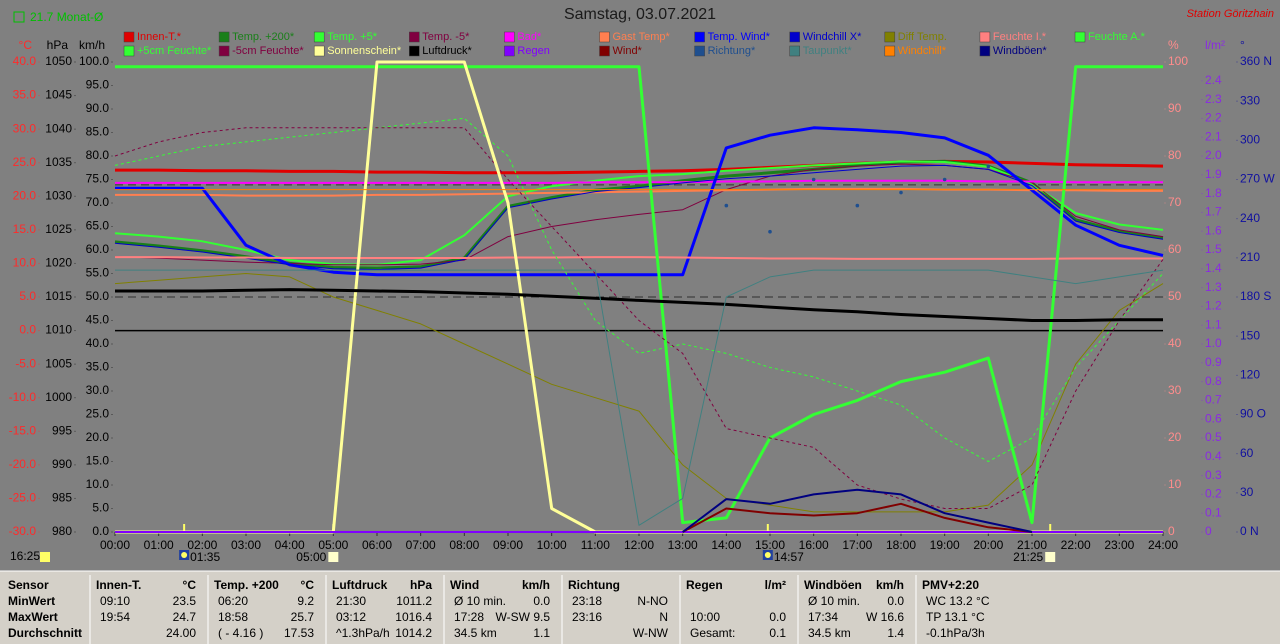 This screenshot has height=644, width=1280. What do you see at coordinates (311, 557) in the screenshot?
I see `annotation-label: 05:00` at bounding box center [311, 557].